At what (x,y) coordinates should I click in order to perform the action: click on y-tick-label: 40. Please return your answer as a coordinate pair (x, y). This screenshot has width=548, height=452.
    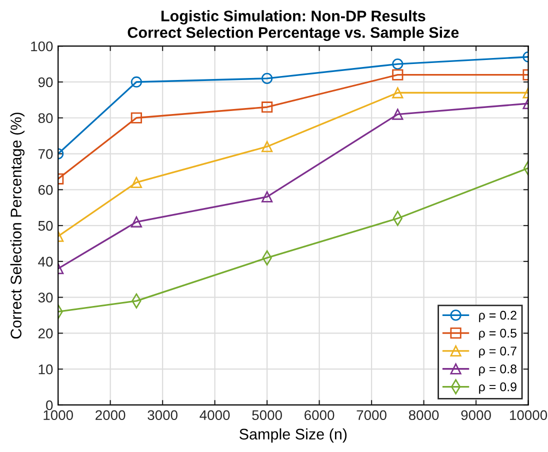
    Looking at the image, I should click on (45, 261).